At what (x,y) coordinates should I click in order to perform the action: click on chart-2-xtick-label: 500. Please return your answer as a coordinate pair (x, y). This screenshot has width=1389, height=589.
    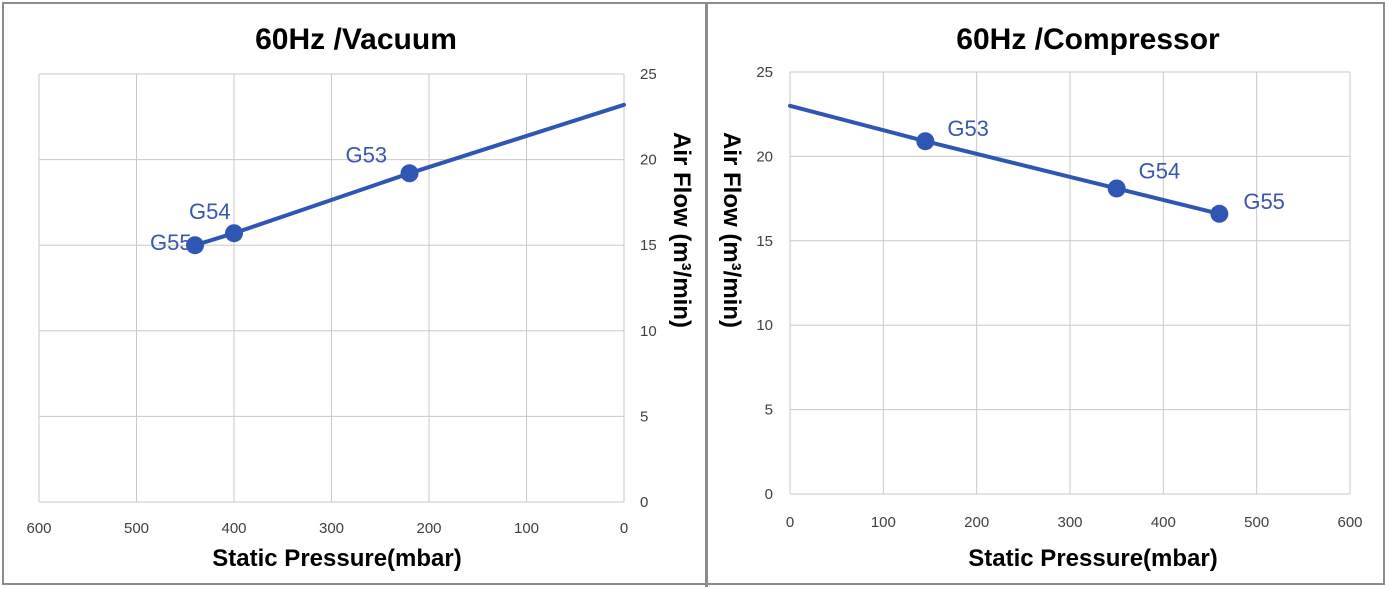
    Looking at the image, I should click on (1256, 522).